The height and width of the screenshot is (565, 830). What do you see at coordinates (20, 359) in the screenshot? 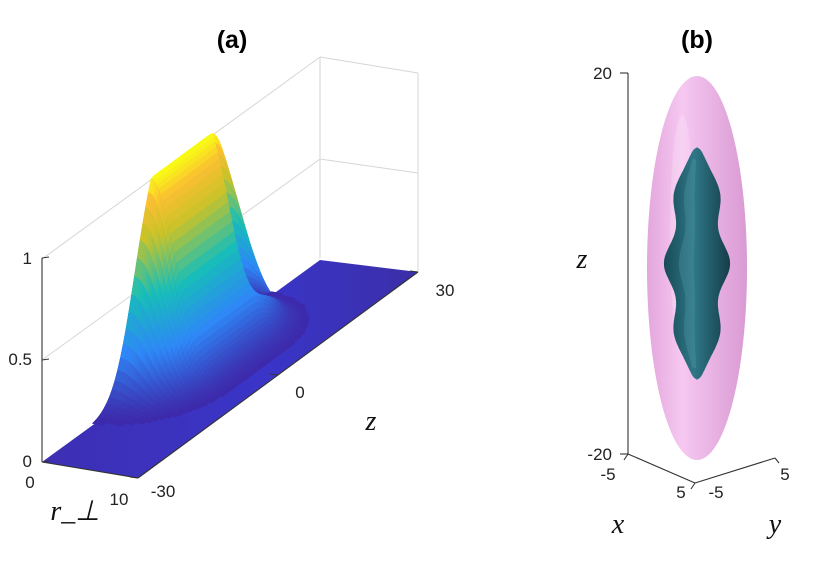
I see `height-tick-label-0-5: 0.5` at bounding box center [20, 359].